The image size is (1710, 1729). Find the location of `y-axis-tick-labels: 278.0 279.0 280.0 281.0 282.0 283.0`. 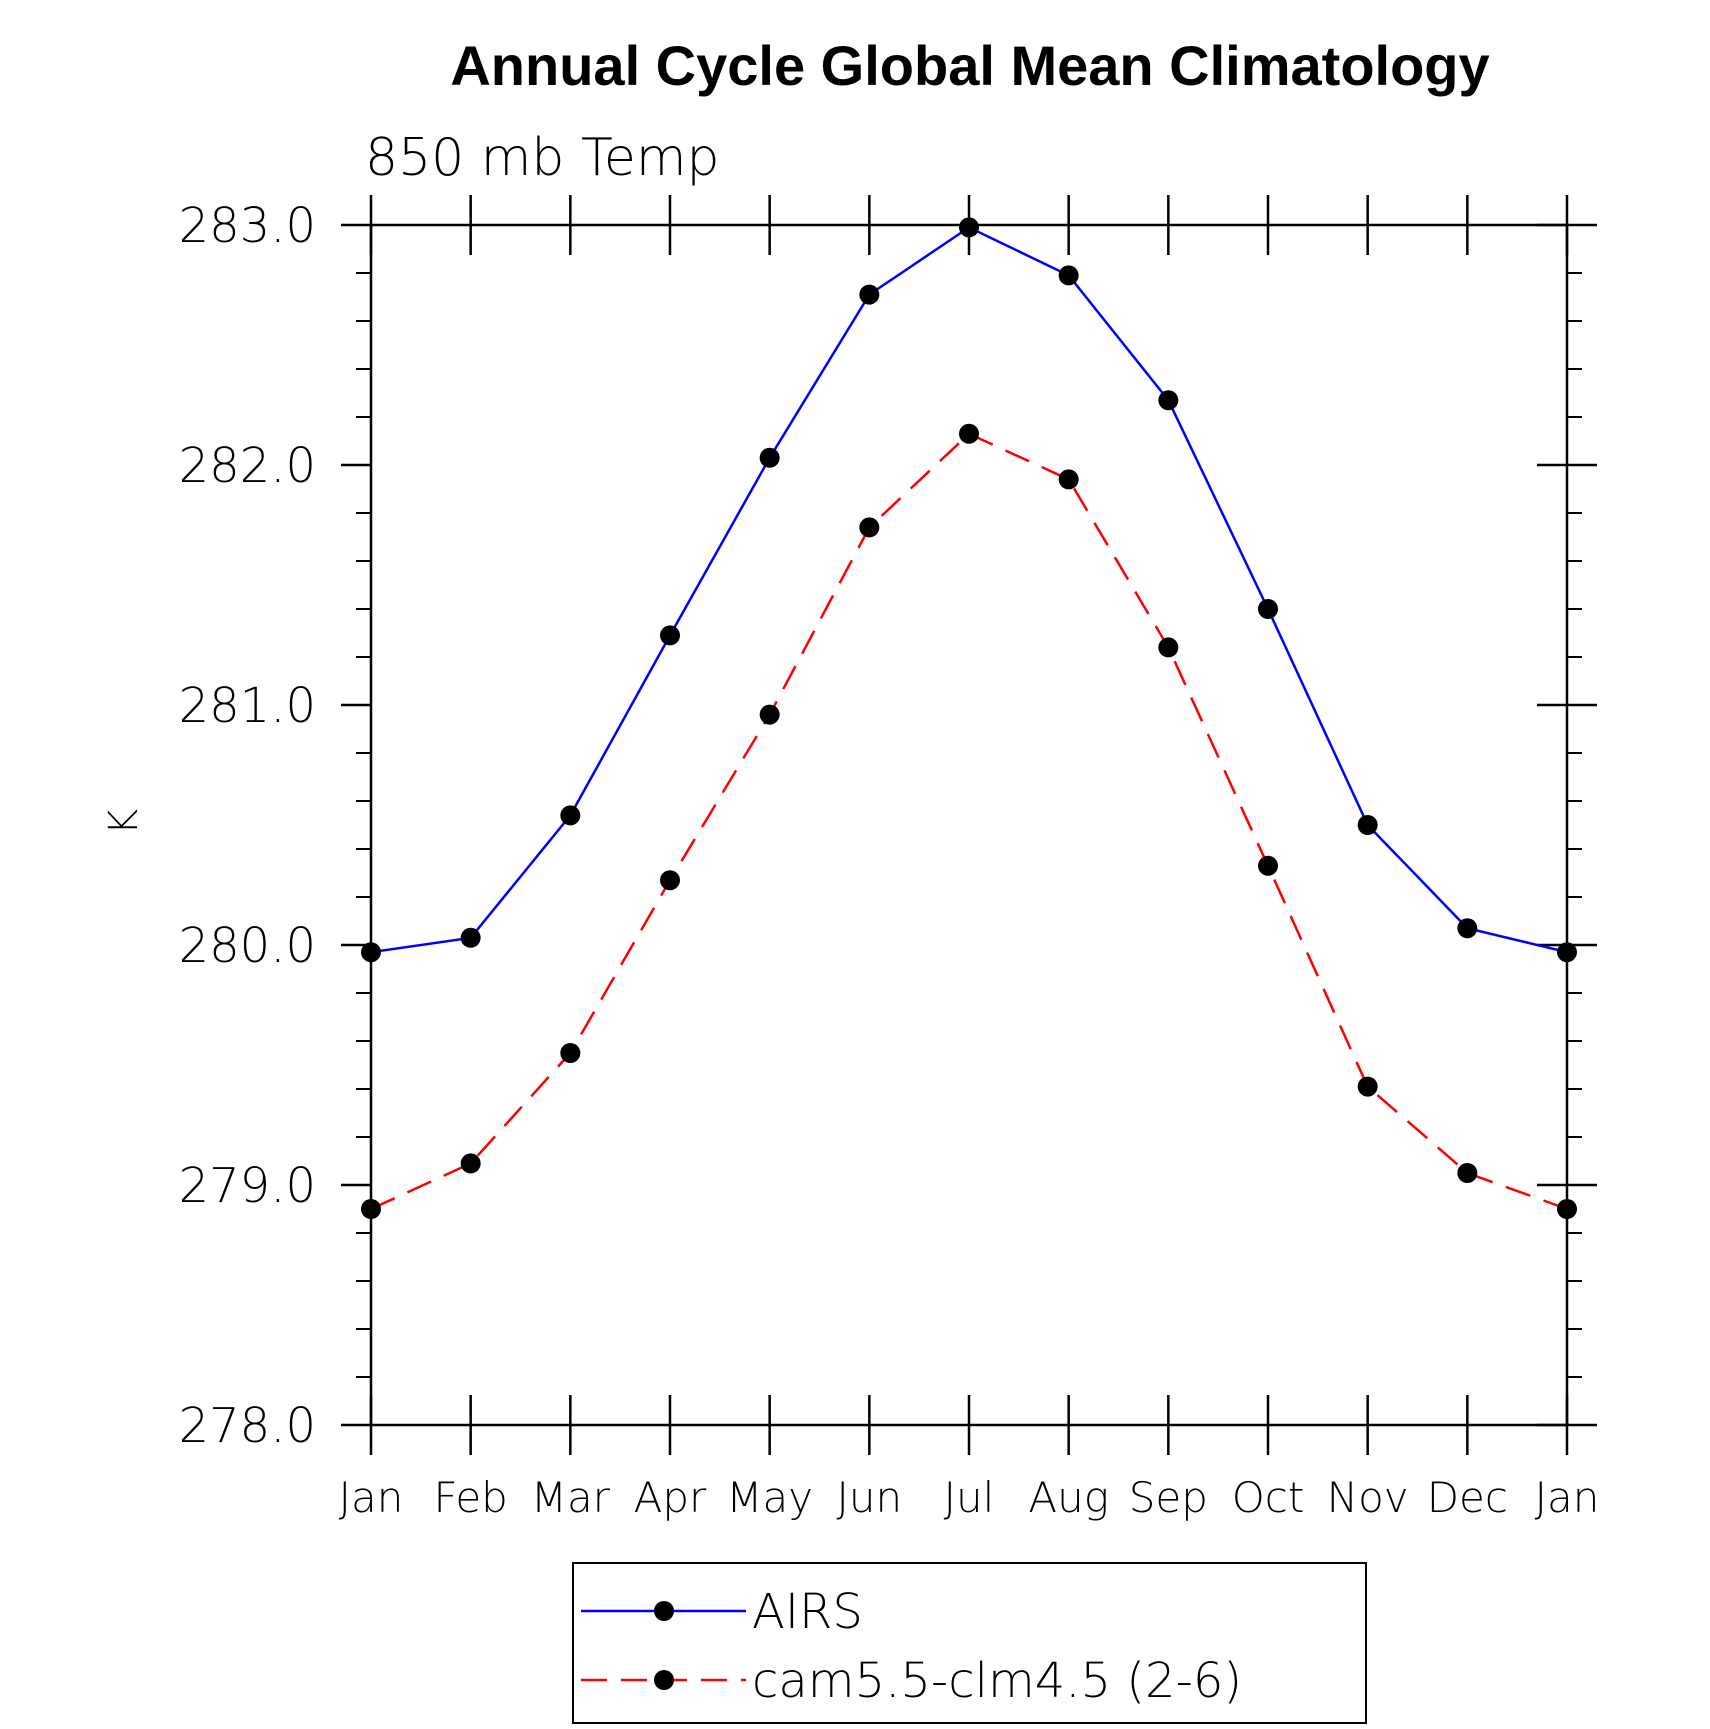

y-axis-tick-labels: 278.0 279.0 280.0 281.0 282.0 283.0 is located at coordinates (247, 826).